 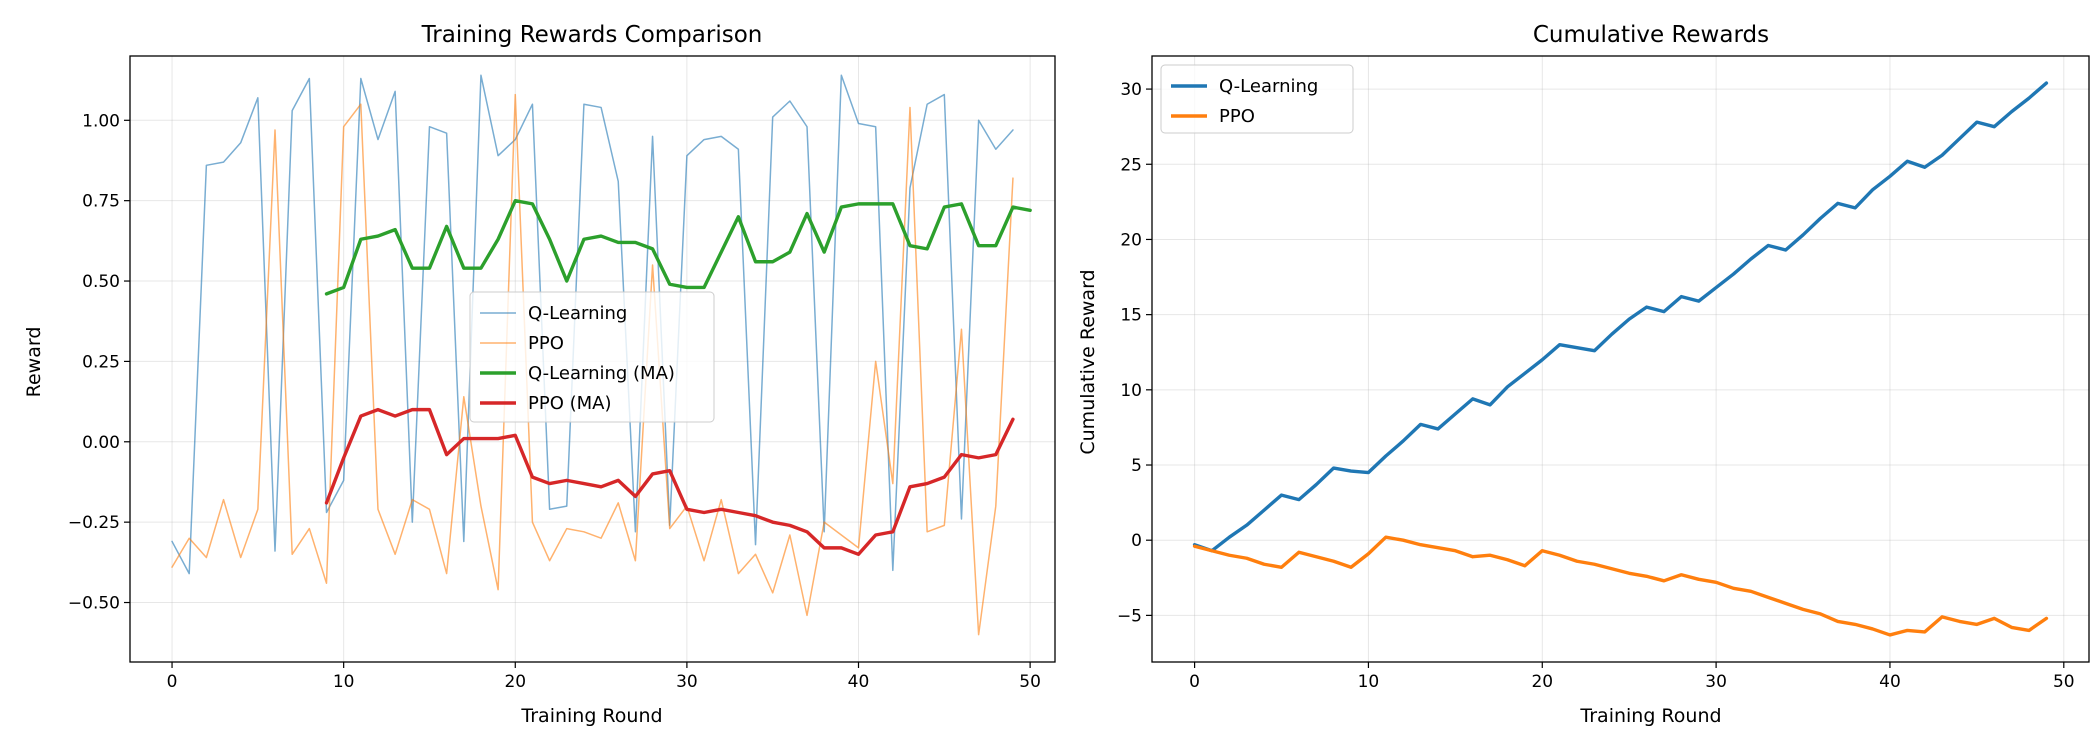 I want to click on legend-label: Q-Learning (MA), so click(x=601, y=373).